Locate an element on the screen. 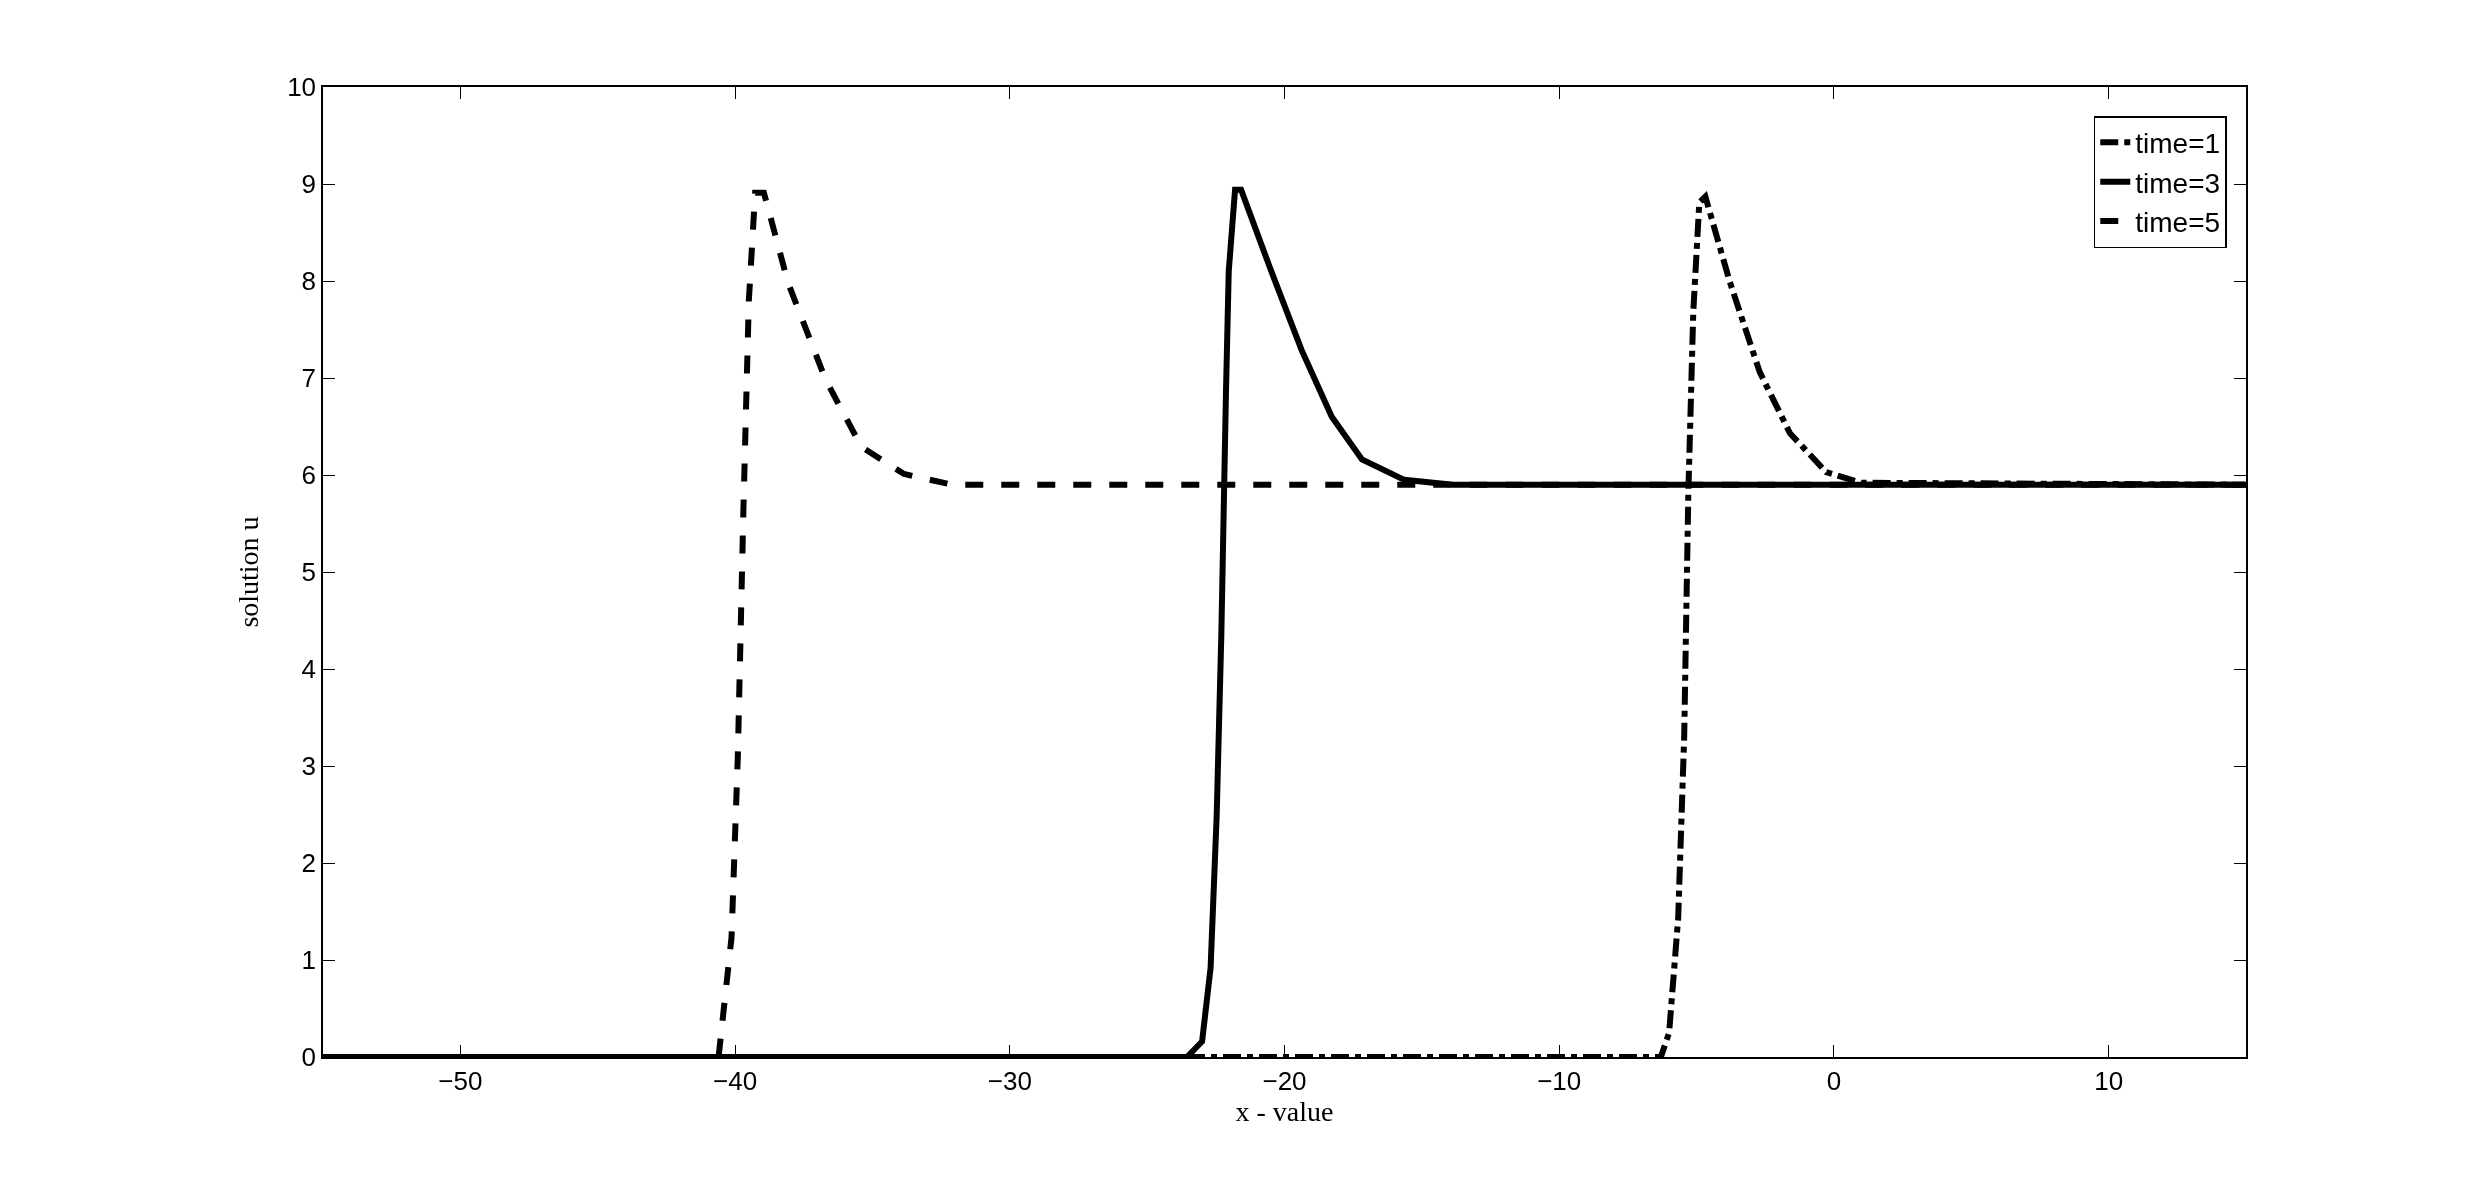 This screenshot has height=1192, width=2482. y-tick-label: 8 is located at coordinates (309, 281).